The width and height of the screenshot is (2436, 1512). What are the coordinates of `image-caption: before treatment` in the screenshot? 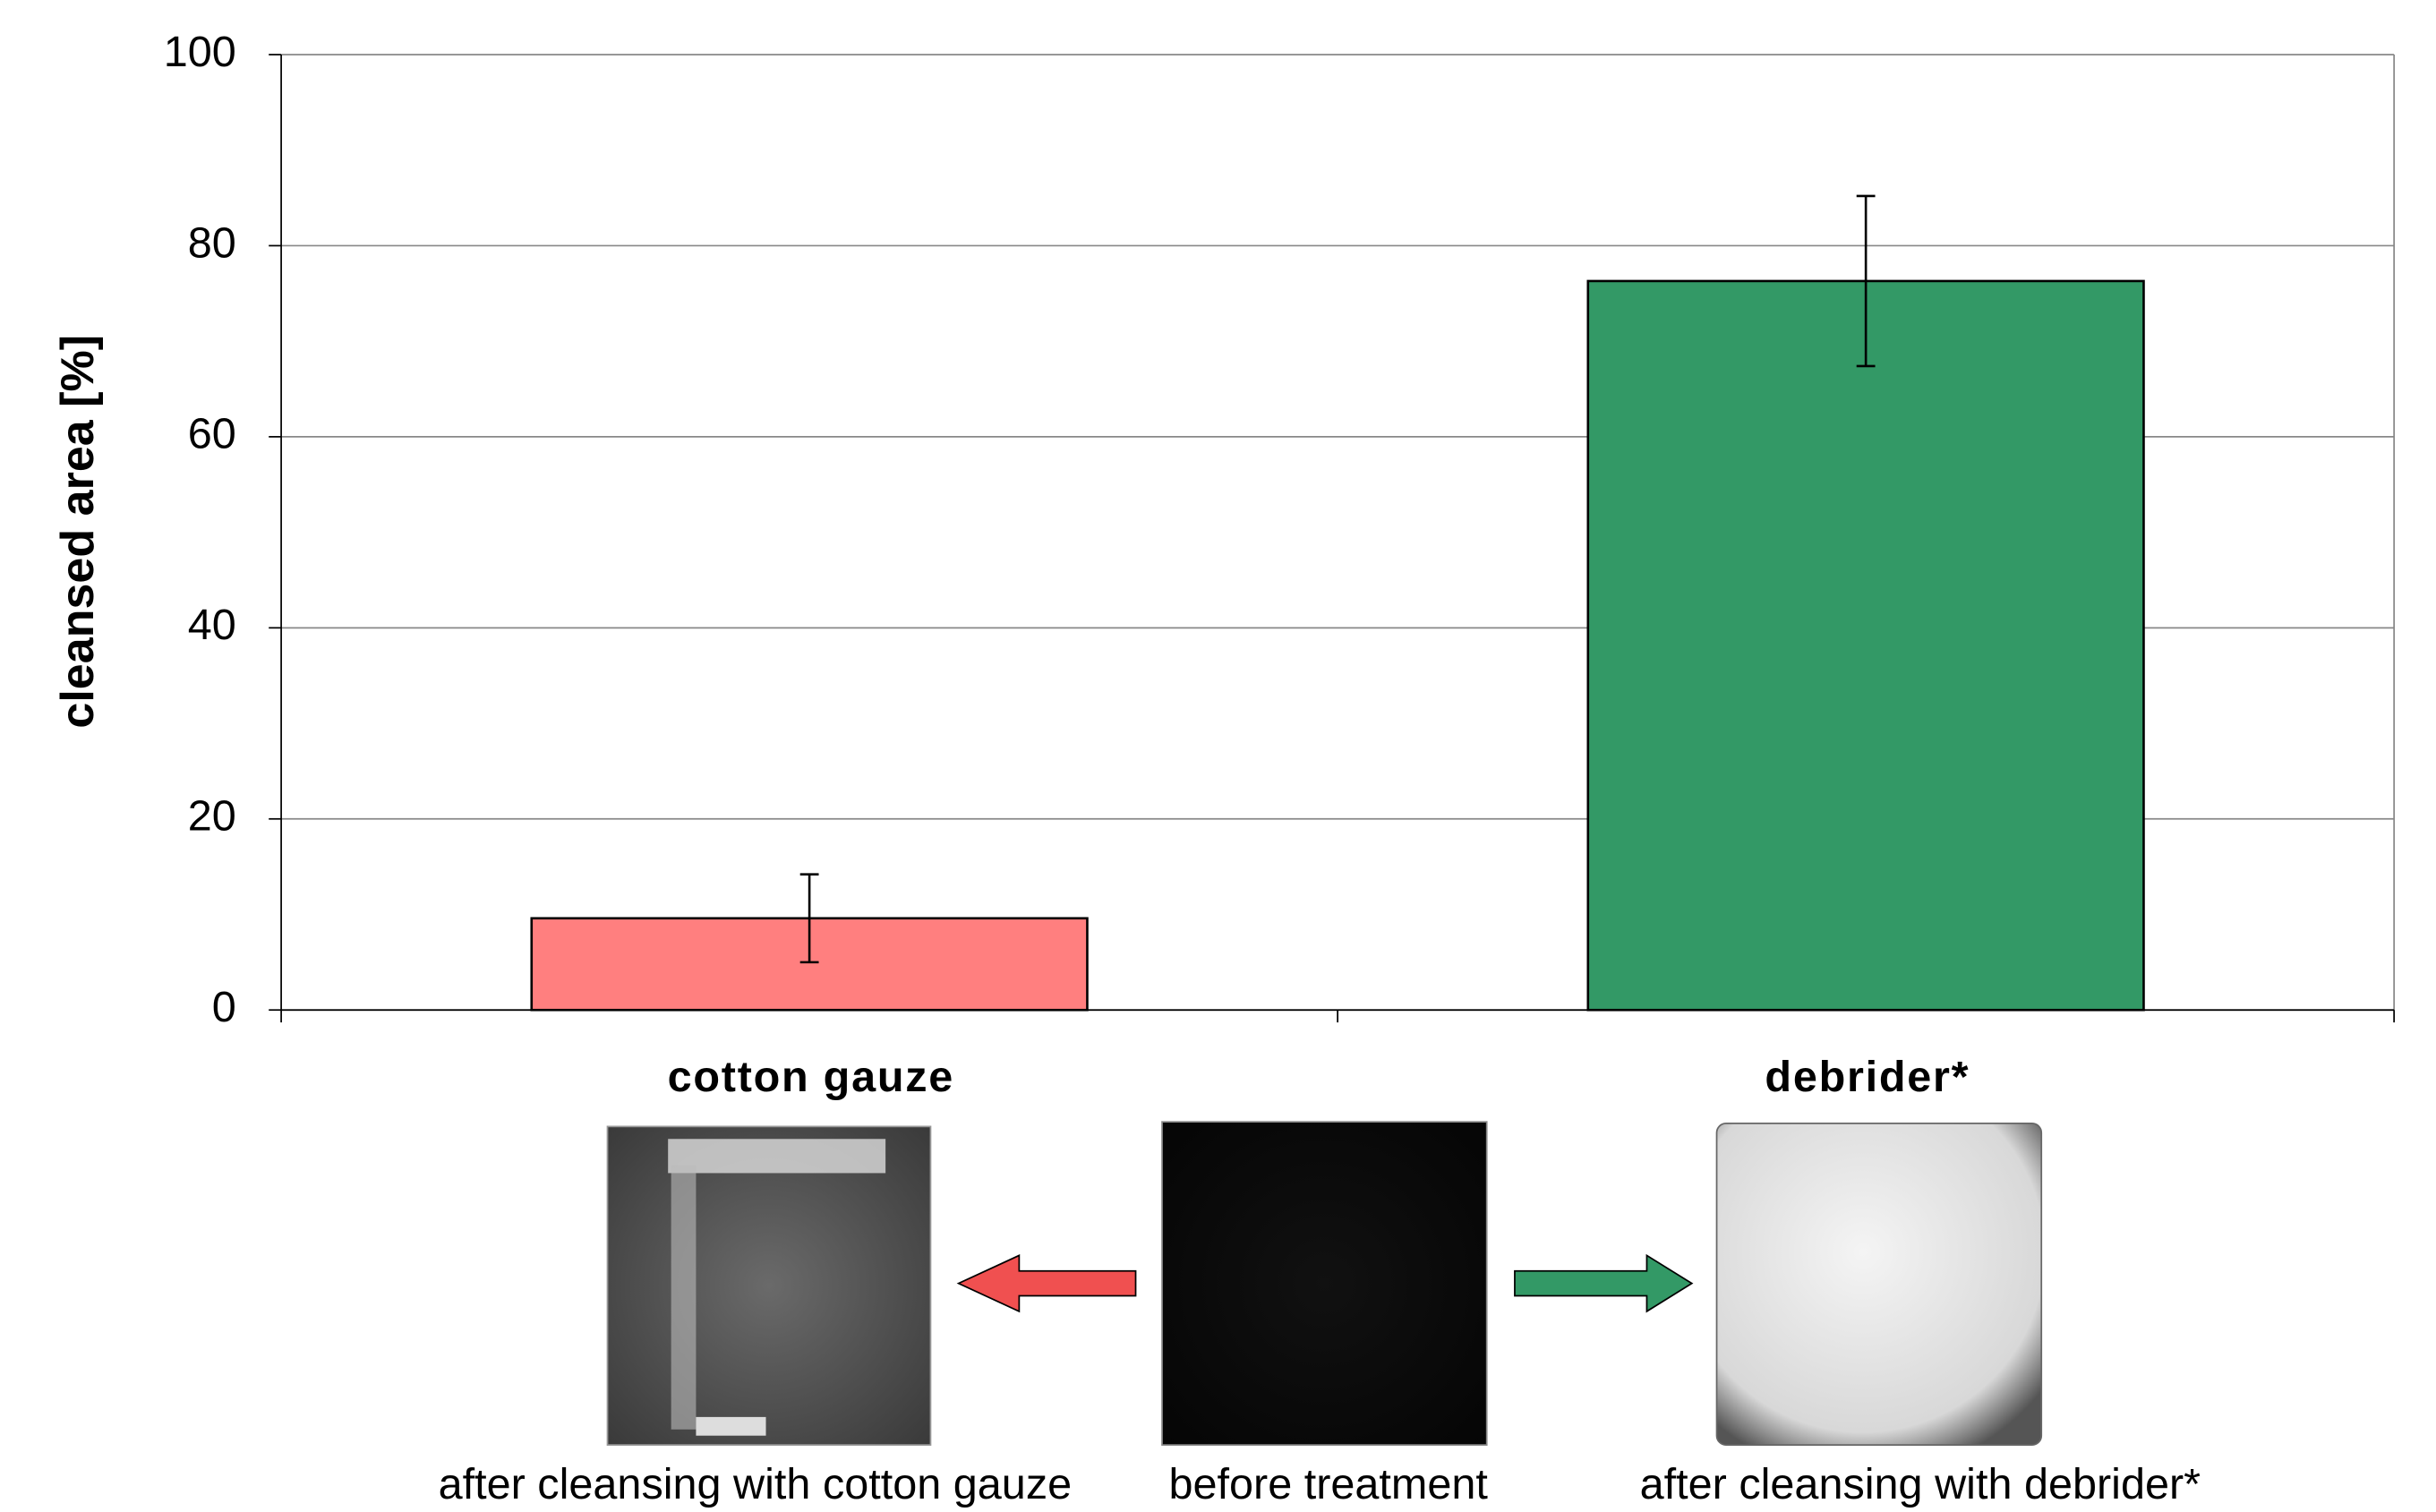 It's located at (1328, 1484).